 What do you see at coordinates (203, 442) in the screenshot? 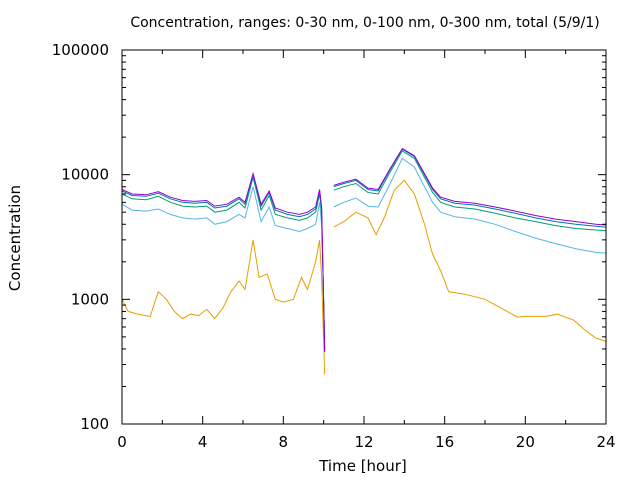
I see `x-tick-label: 4` at bounding box center [203, 442].